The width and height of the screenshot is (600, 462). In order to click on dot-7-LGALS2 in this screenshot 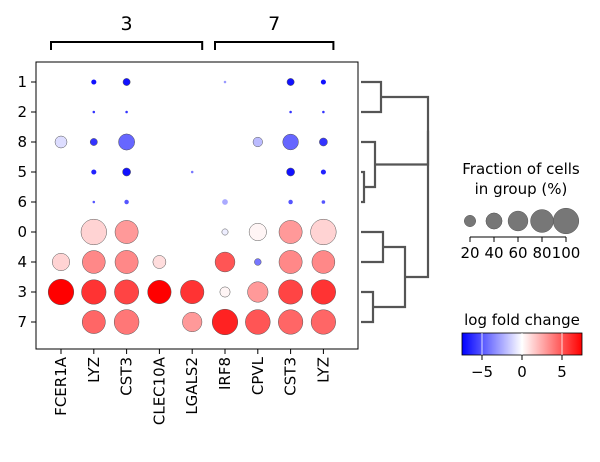, I will do `click(192, 322)`.